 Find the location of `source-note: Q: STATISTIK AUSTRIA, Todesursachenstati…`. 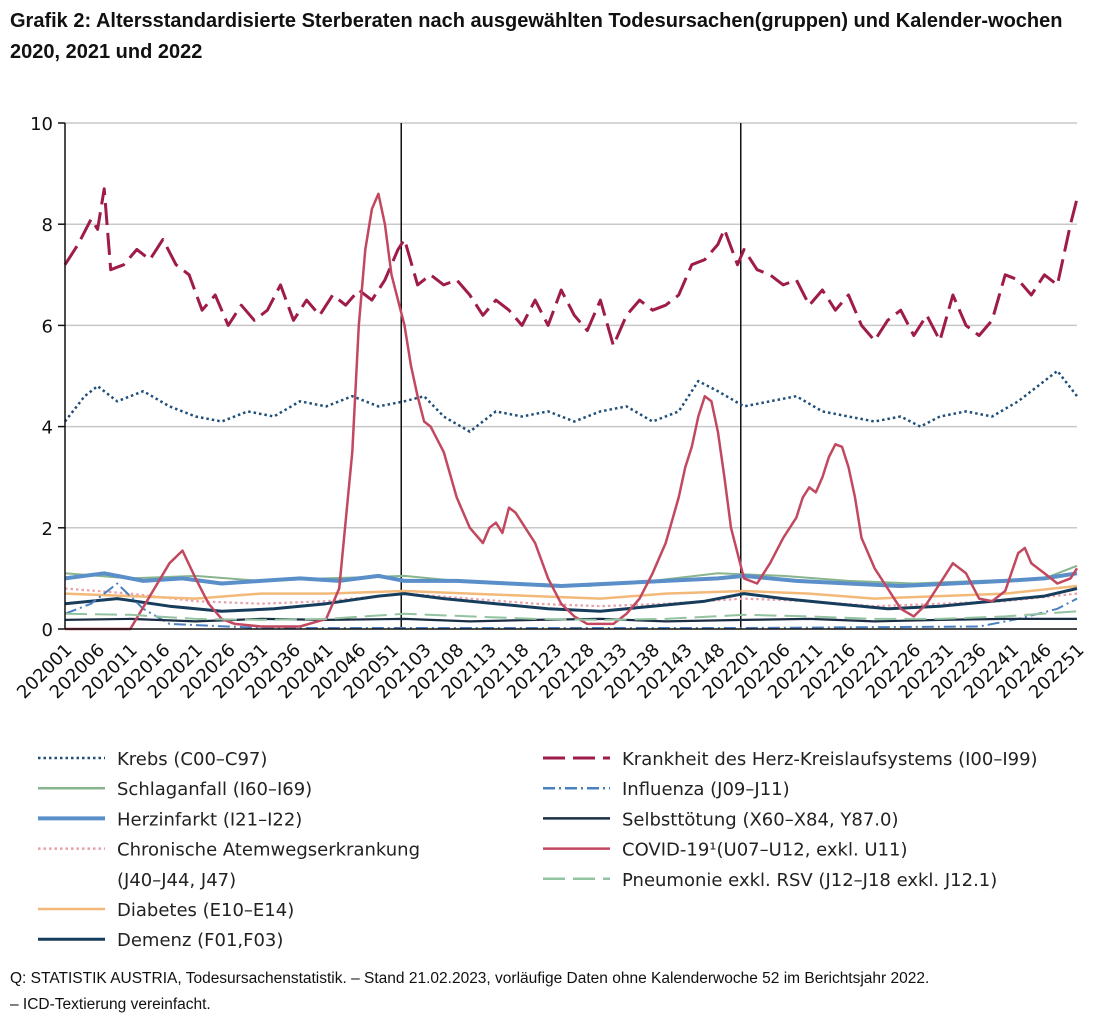

source-note: Q: STATISTIK AUSTRIA, Todesursachenstati… is located at coordinates (557, 992).